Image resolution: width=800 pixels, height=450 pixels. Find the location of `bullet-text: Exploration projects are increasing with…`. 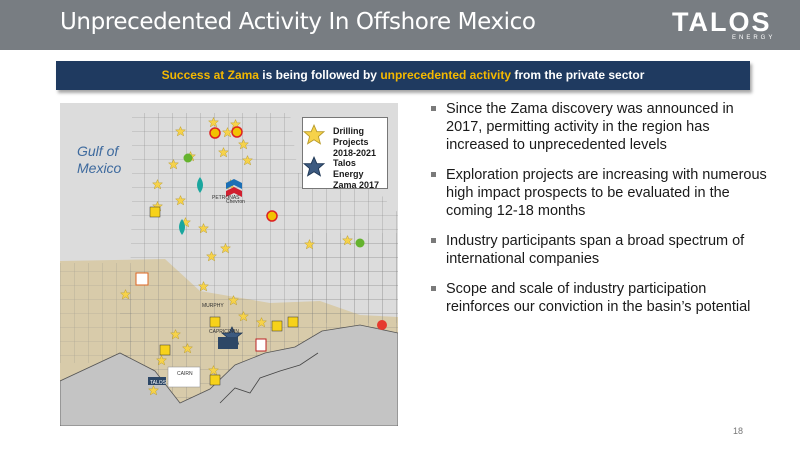

bullet-text: Exploration projects are increasing with… is located at coordinates (606, 193).